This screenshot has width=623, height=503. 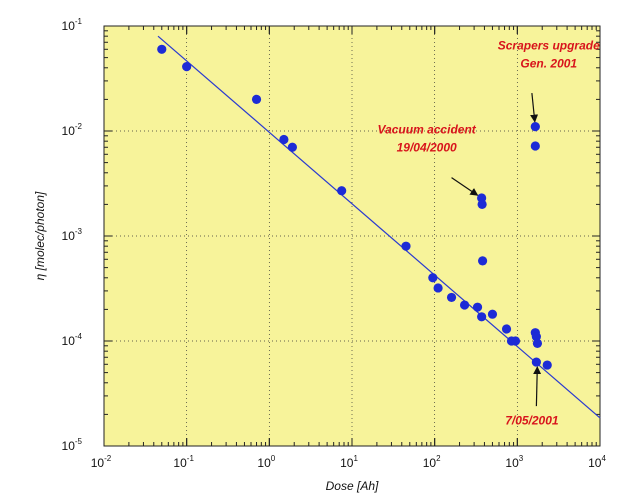 I want to click on x-tick-label: 10⁻¹, so click(x=183, y=462).